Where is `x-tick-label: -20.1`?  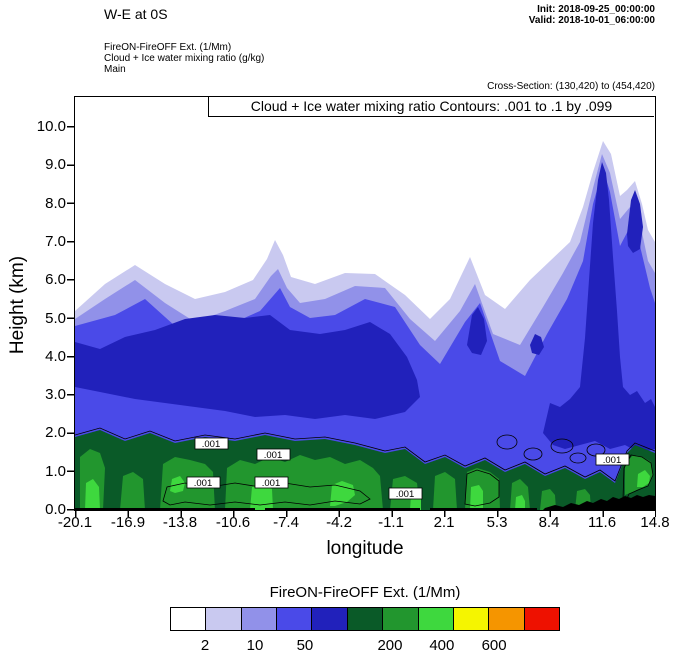 x-tick-label: -20.1 is located at coordinates (75, 522).